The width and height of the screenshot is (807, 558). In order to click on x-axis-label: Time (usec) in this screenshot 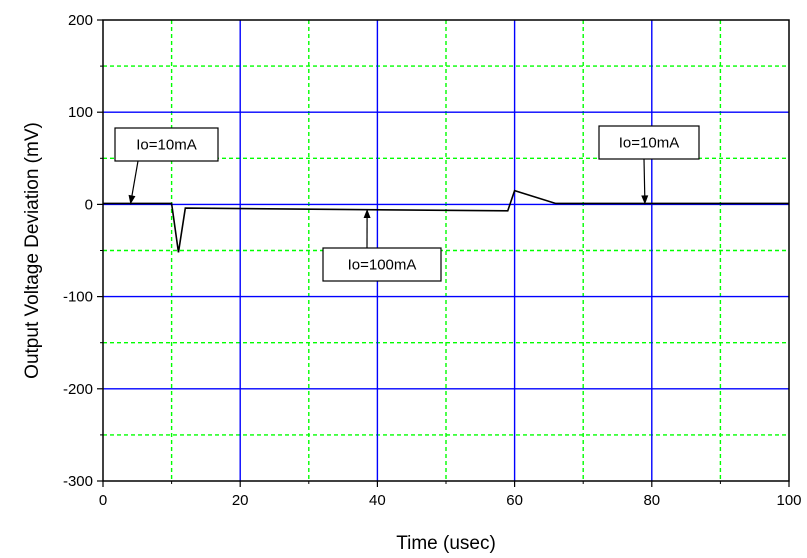, I will do `click(446, 543)`.